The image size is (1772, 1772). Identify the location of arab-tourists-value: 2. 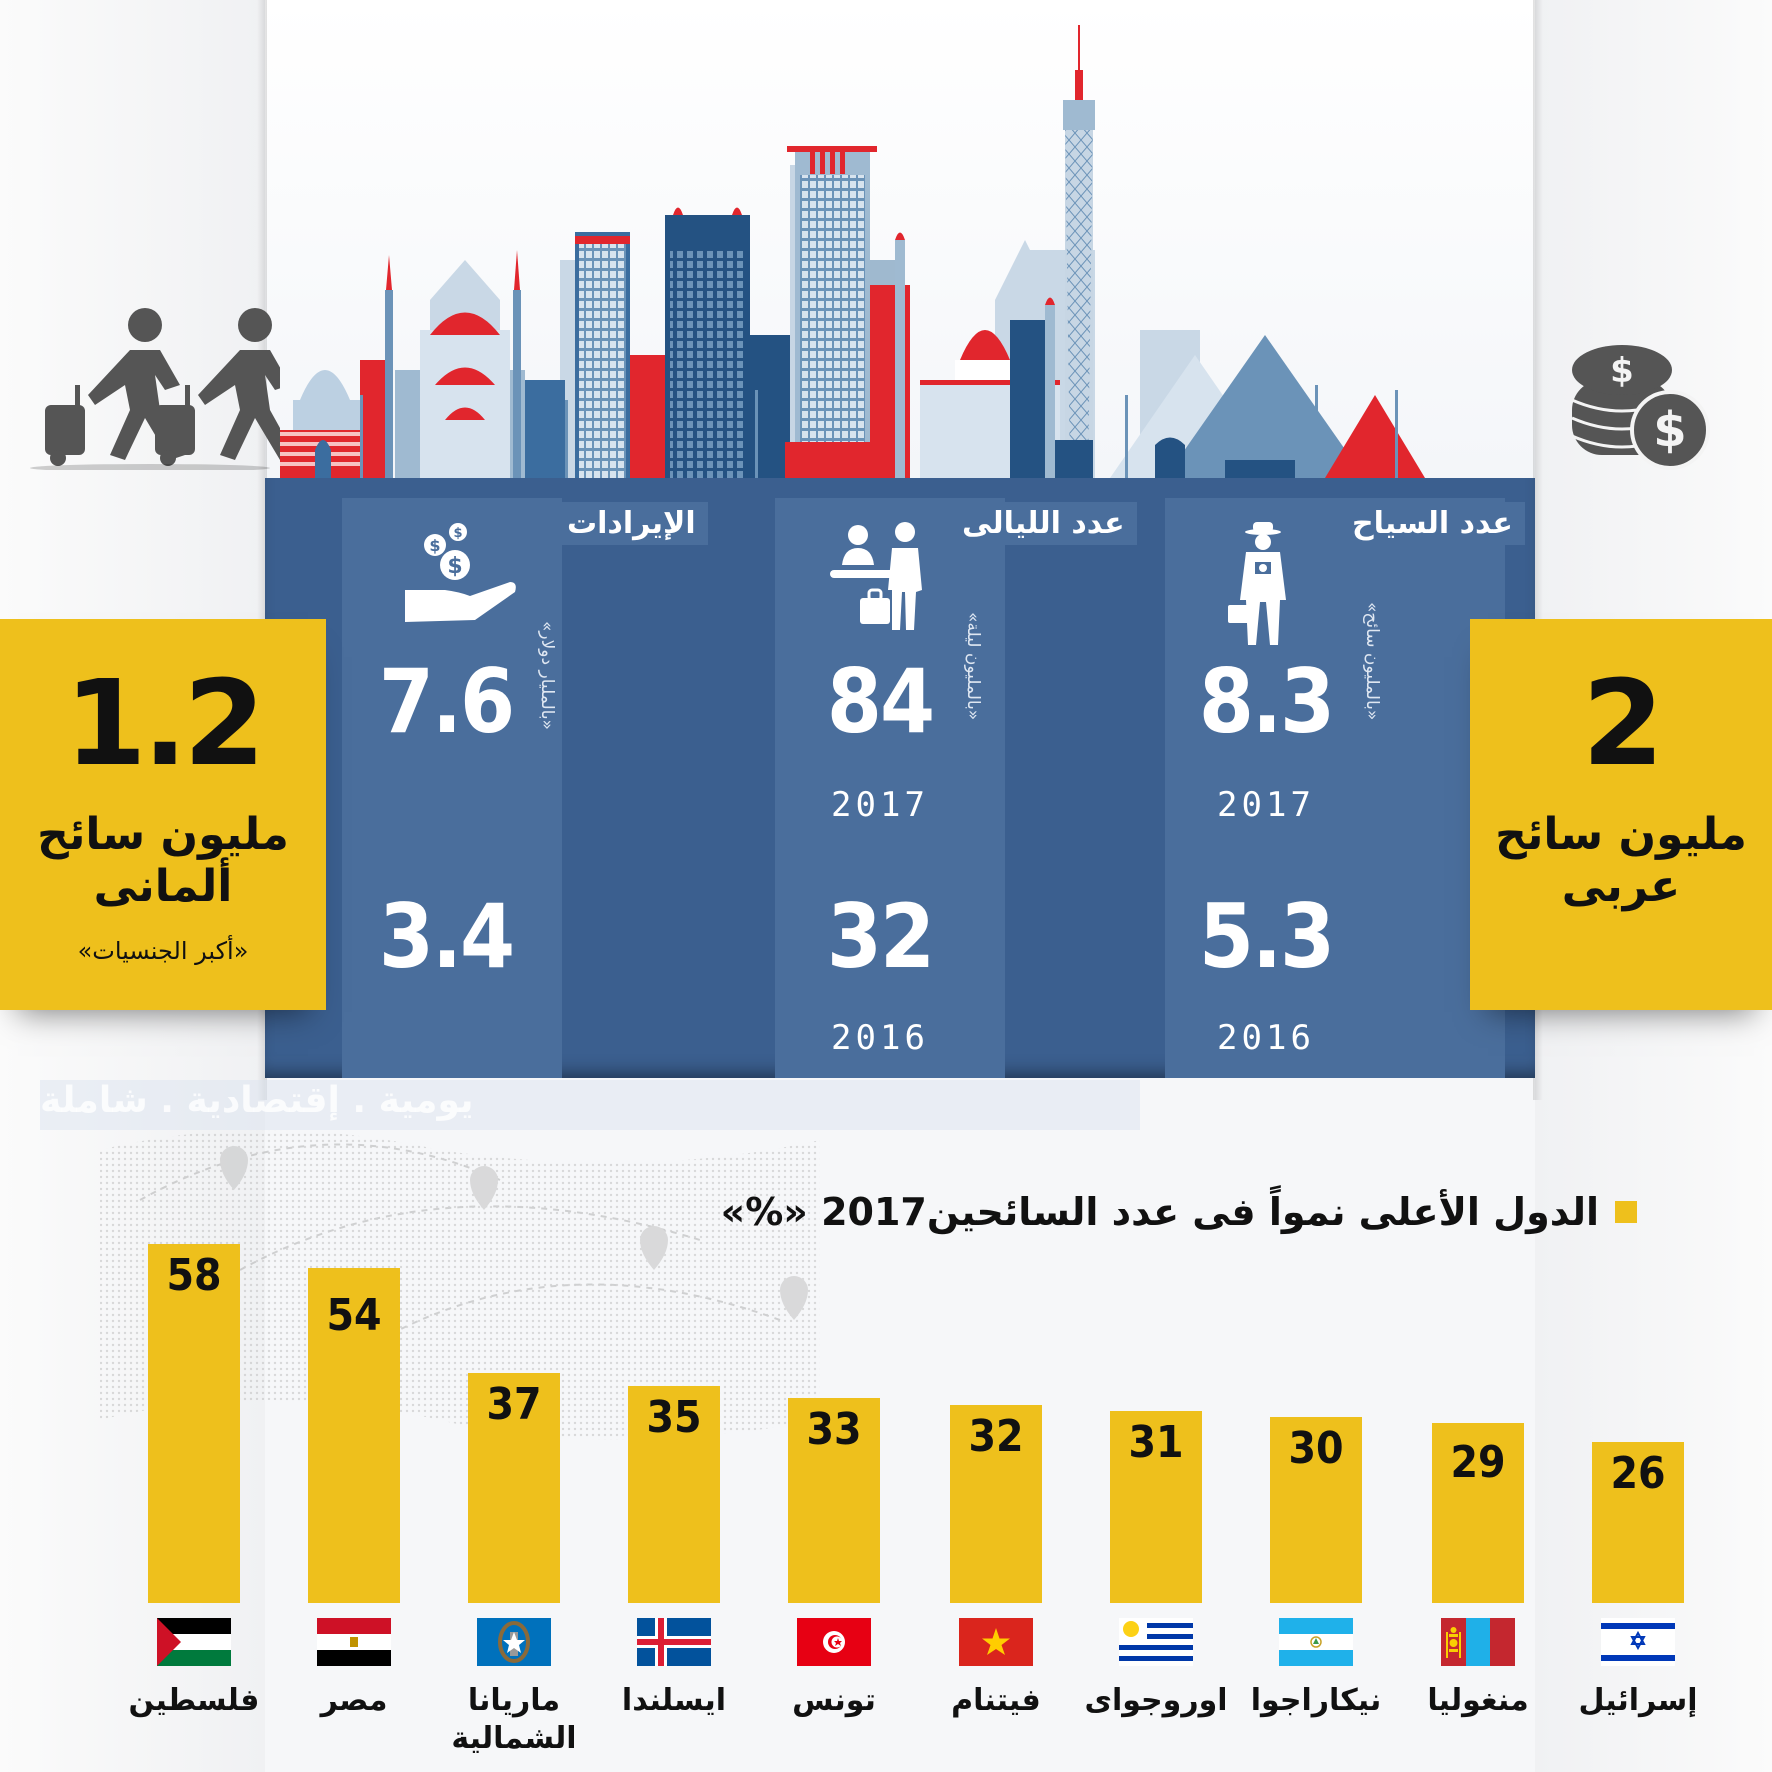
(1622, 723).